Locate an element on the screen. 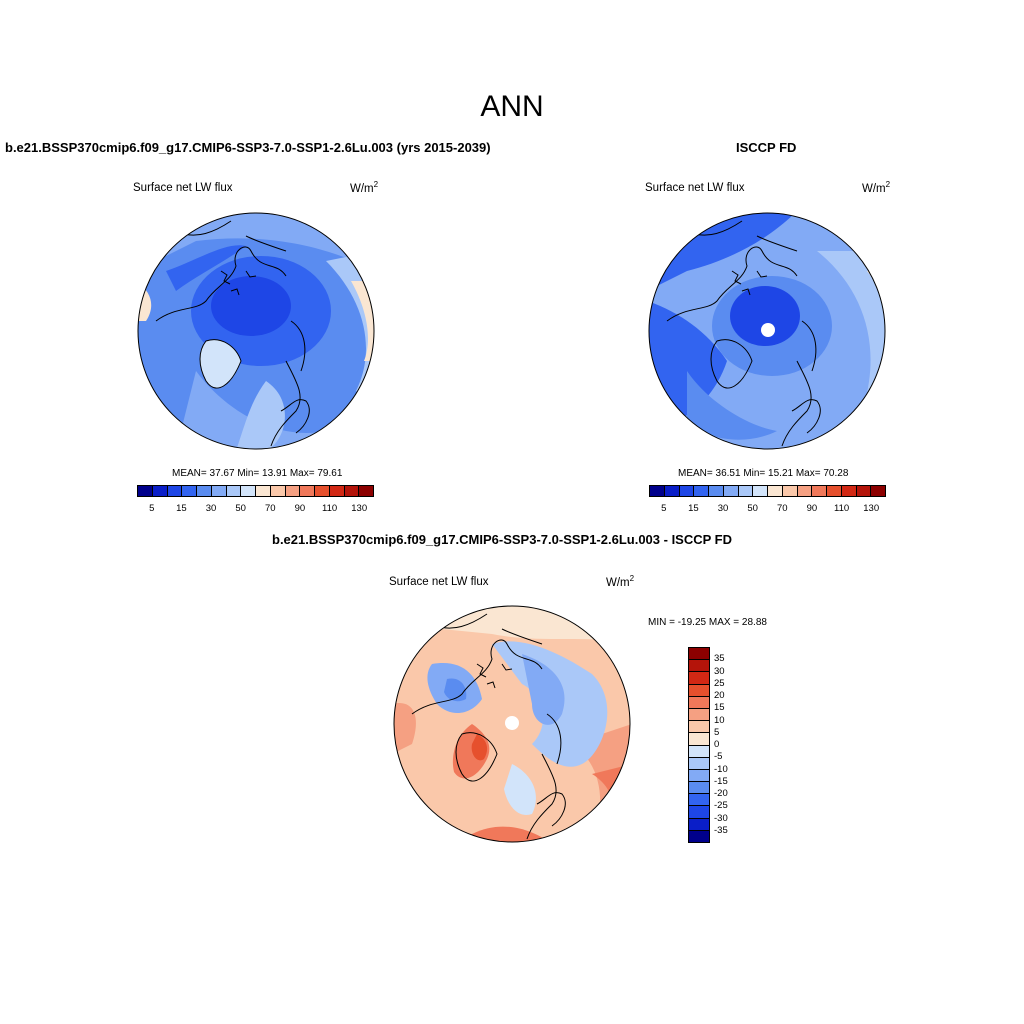  colorbar-tick-label: -35 is located at coordinates (721, 830).